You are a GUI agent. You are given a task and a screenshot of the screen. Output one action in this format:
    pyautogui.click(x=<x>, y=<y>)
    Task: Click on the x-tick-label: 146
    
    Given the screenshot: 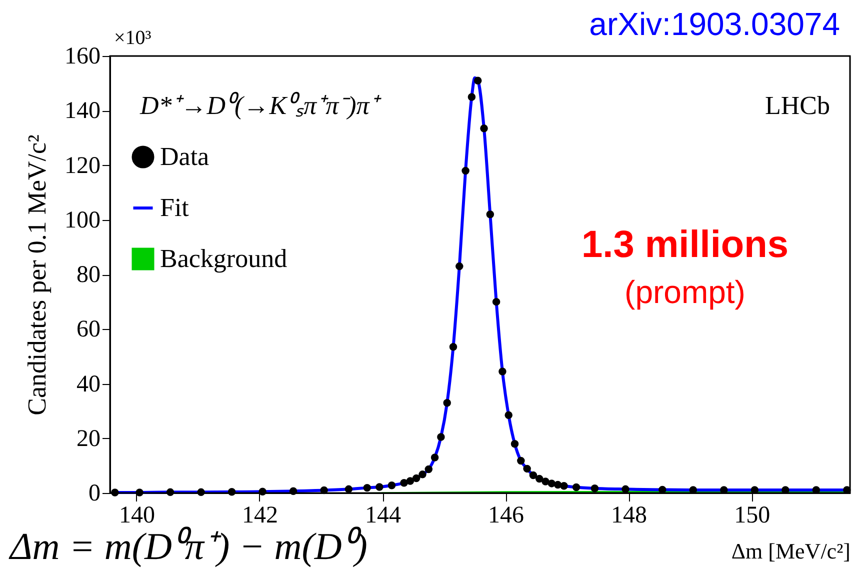 What is the action you would take?
    pyautogui.click(x=506, y=515)
    